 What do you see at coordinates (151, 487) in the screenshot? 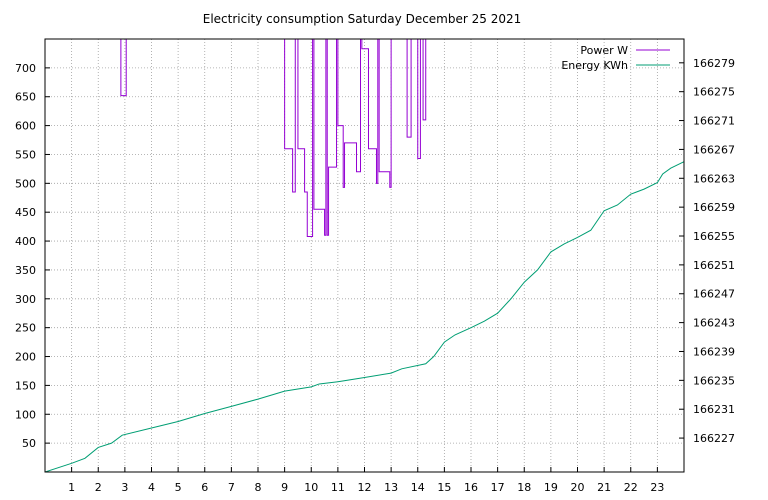
I see `x-tick-label: 4` at bounding box center [151, 487].